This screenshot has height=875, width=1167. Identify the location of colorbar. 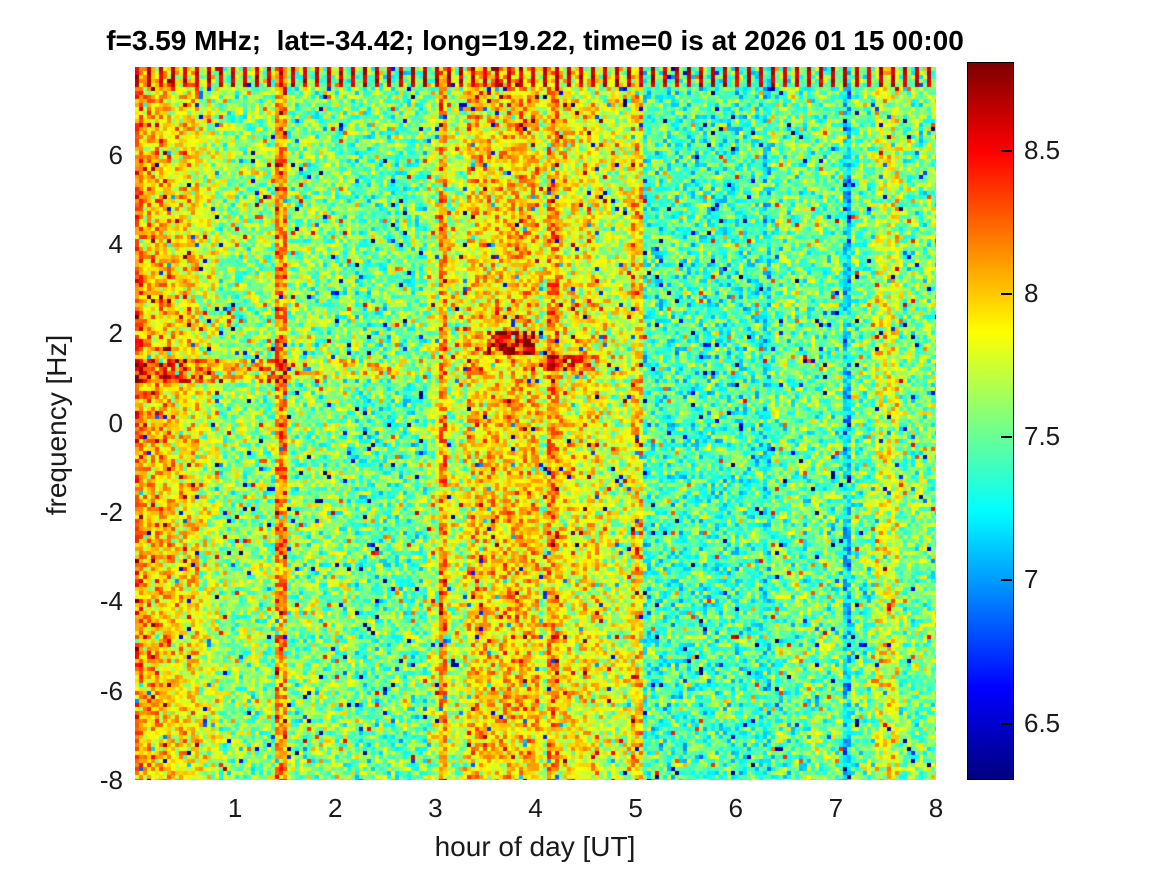
(990, 421).